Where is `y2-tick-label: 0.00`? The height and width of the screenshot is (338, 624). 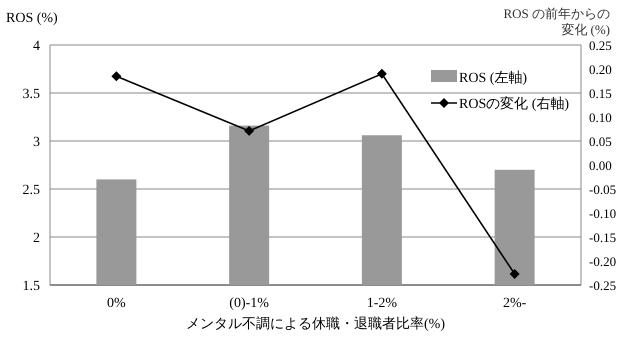
y2-tick-label: 0.00 is located at coordinates (600, 165).